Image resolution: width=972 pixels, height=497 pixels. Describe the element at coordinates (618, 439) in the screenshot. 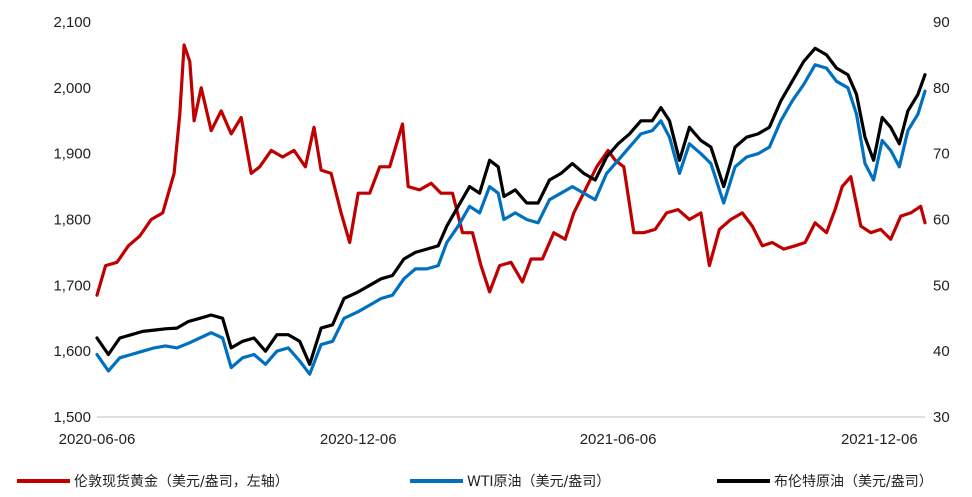

I see `x-tick-label: 2021-06-06` at that location.